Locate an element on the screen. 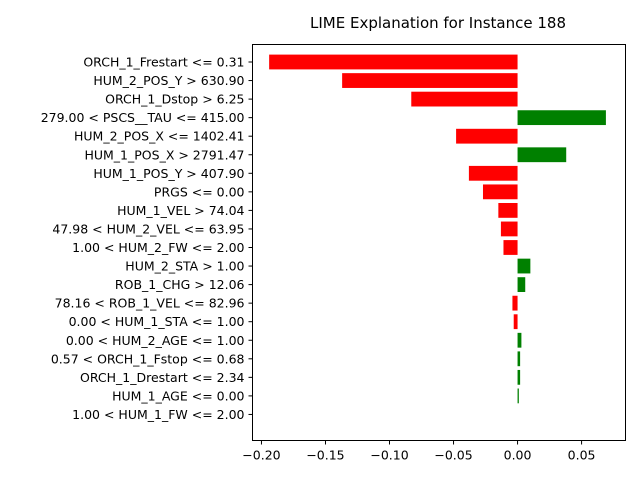  y-tick-label: 78.16 < ROB_1_VEL <= 82.96 is located at coordinates (150, 303).